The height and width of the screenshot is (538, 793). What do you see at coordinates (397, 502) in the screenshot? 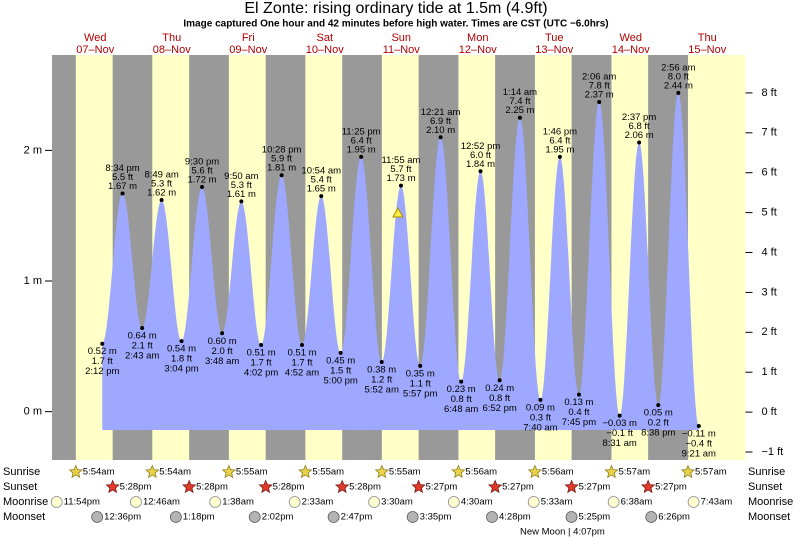
I see `moonrise-time: 3:30am` at bounding box center [397, 502].